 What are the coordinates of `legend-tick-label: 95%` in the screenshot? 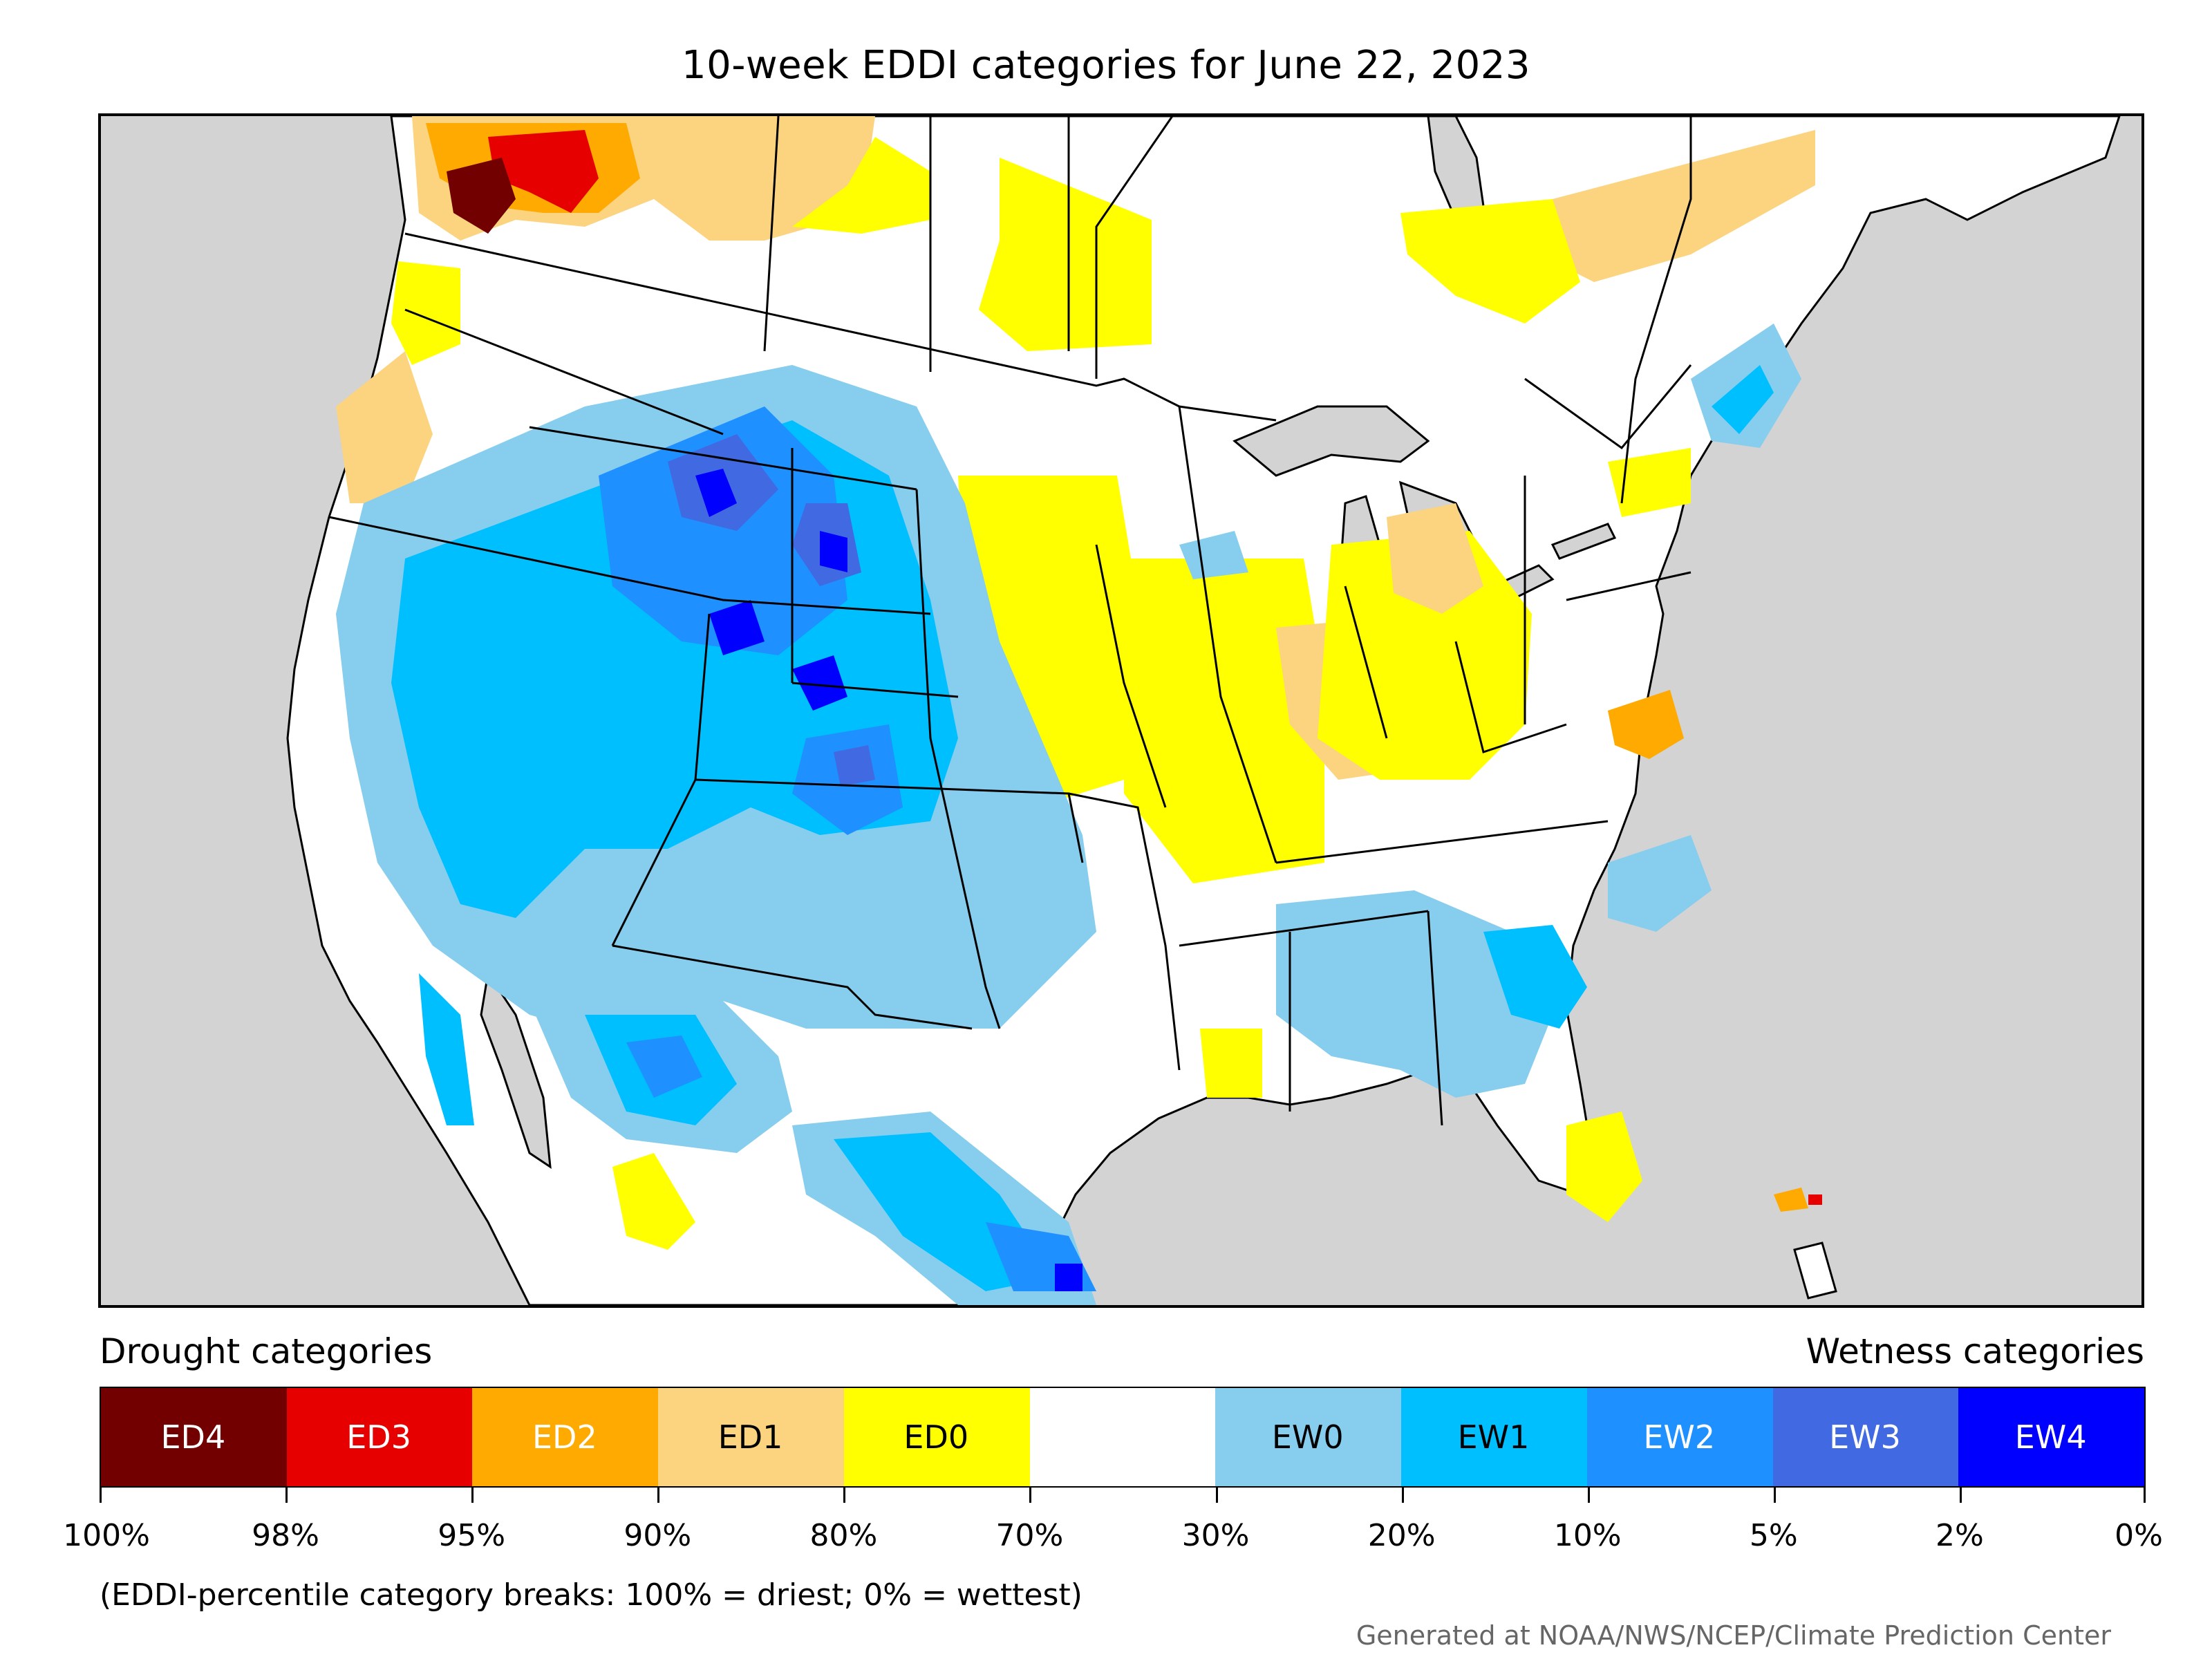 It's located at (472, 1535).